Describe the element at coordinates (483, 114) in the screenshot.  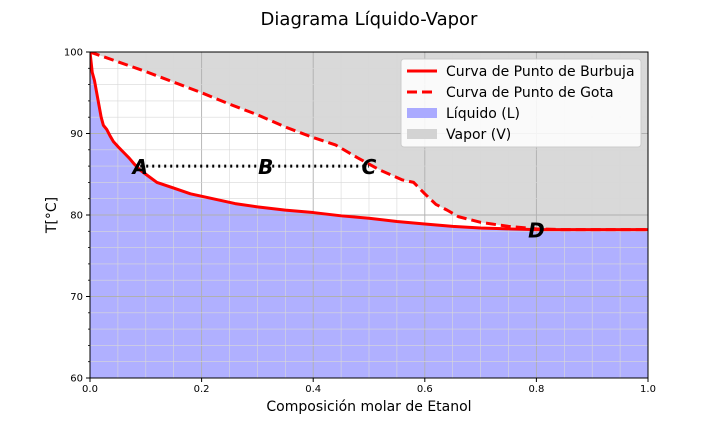
I see `legend-label-liquid: Líquido (L)` at that location.